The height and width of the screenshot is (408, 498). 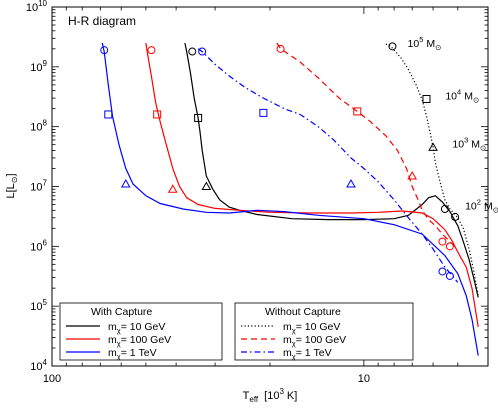 I want to click on y-axis-label-sub: ⊙, so click(x=14, y=180).